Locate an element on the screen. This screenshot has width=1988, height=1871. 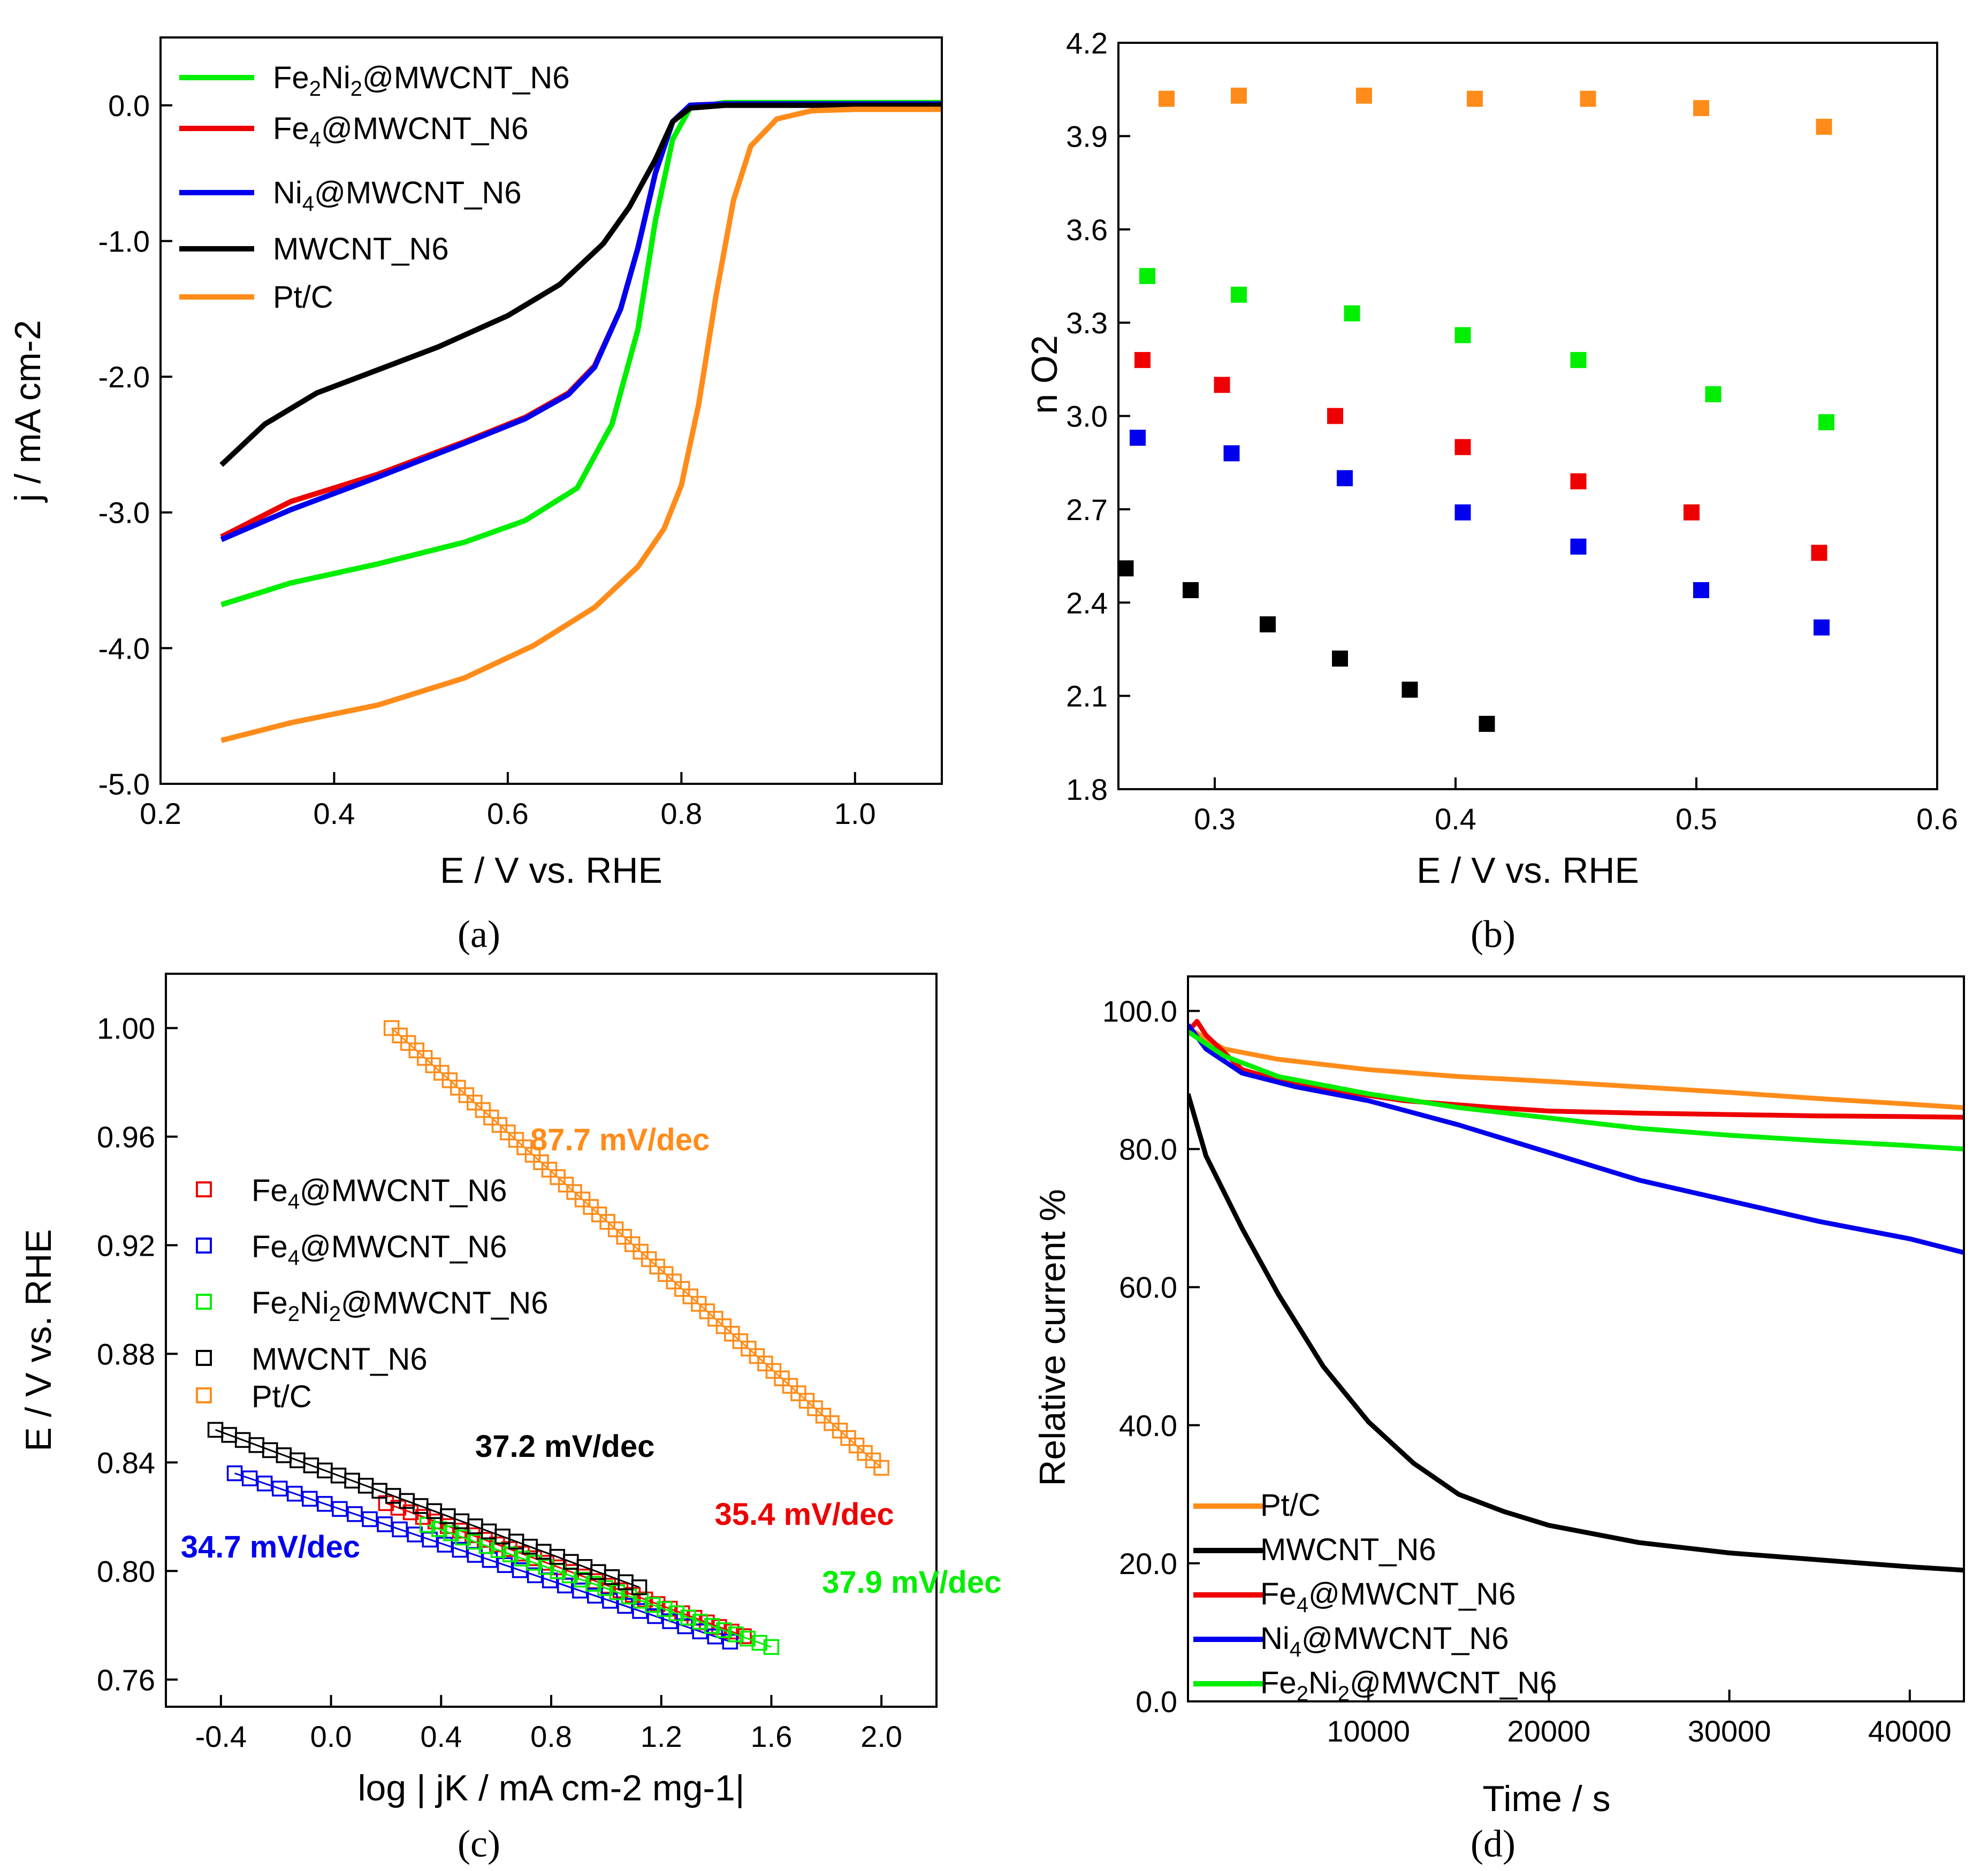
panel-b-xlabel: E / V vs. RHE is located at coordinates (1528, 870).